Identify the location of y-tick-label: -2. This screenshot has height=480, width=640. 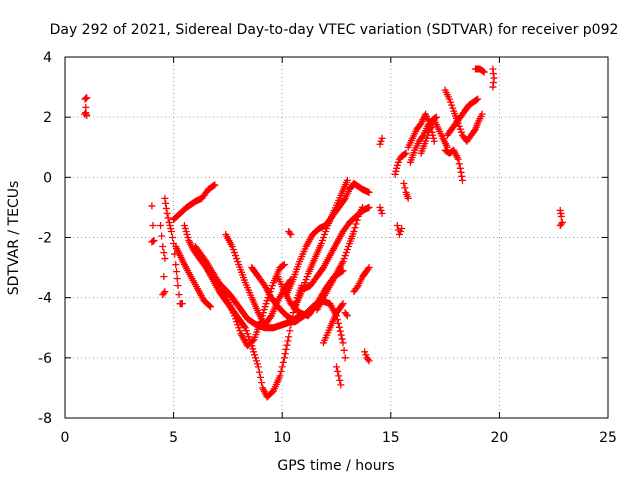
(45, 239).